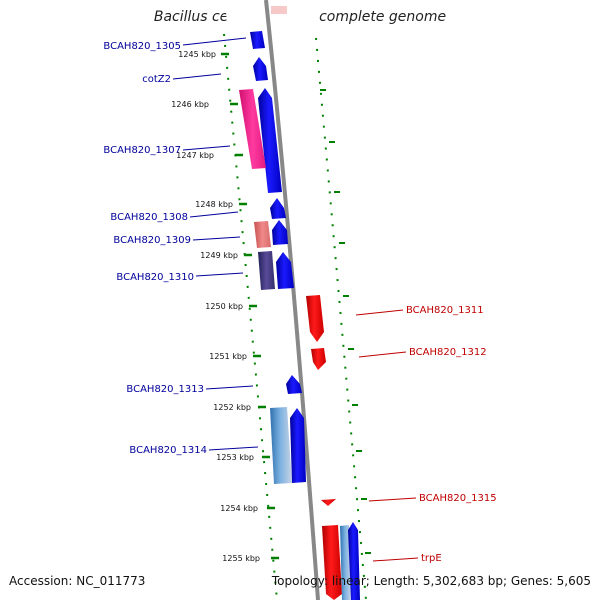 This screenshot has height=600, width=600. Describe the element at coordinates (149, 217) in the screenshot. I see `gene-label: BCAH820_1308` at that location.